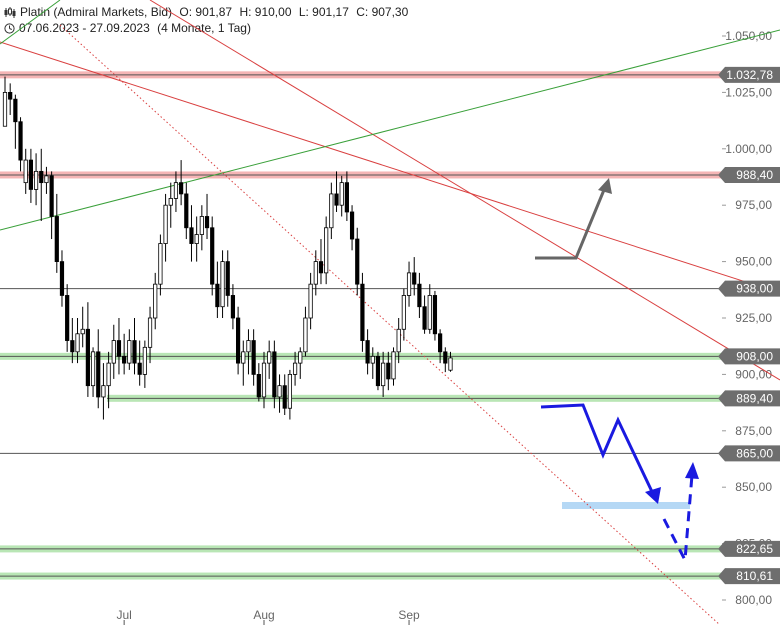 Image resolution: width=780 pixels, height=625 pixels. I want to click on scenario-path-rebound, so click(678, 520).